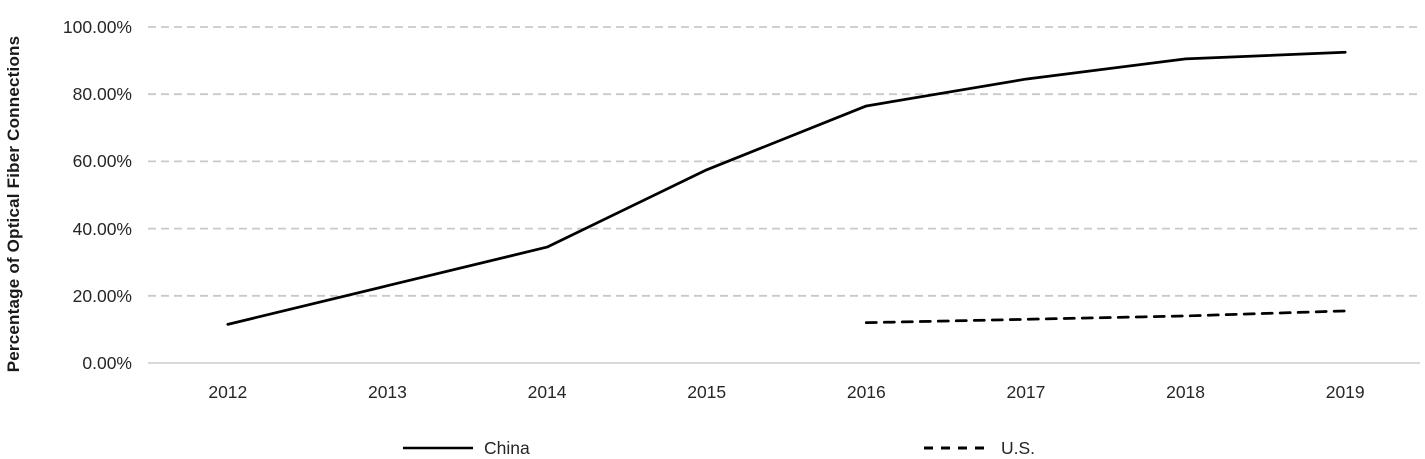  I want to click on legend-item-china: China, so click(466, 447).